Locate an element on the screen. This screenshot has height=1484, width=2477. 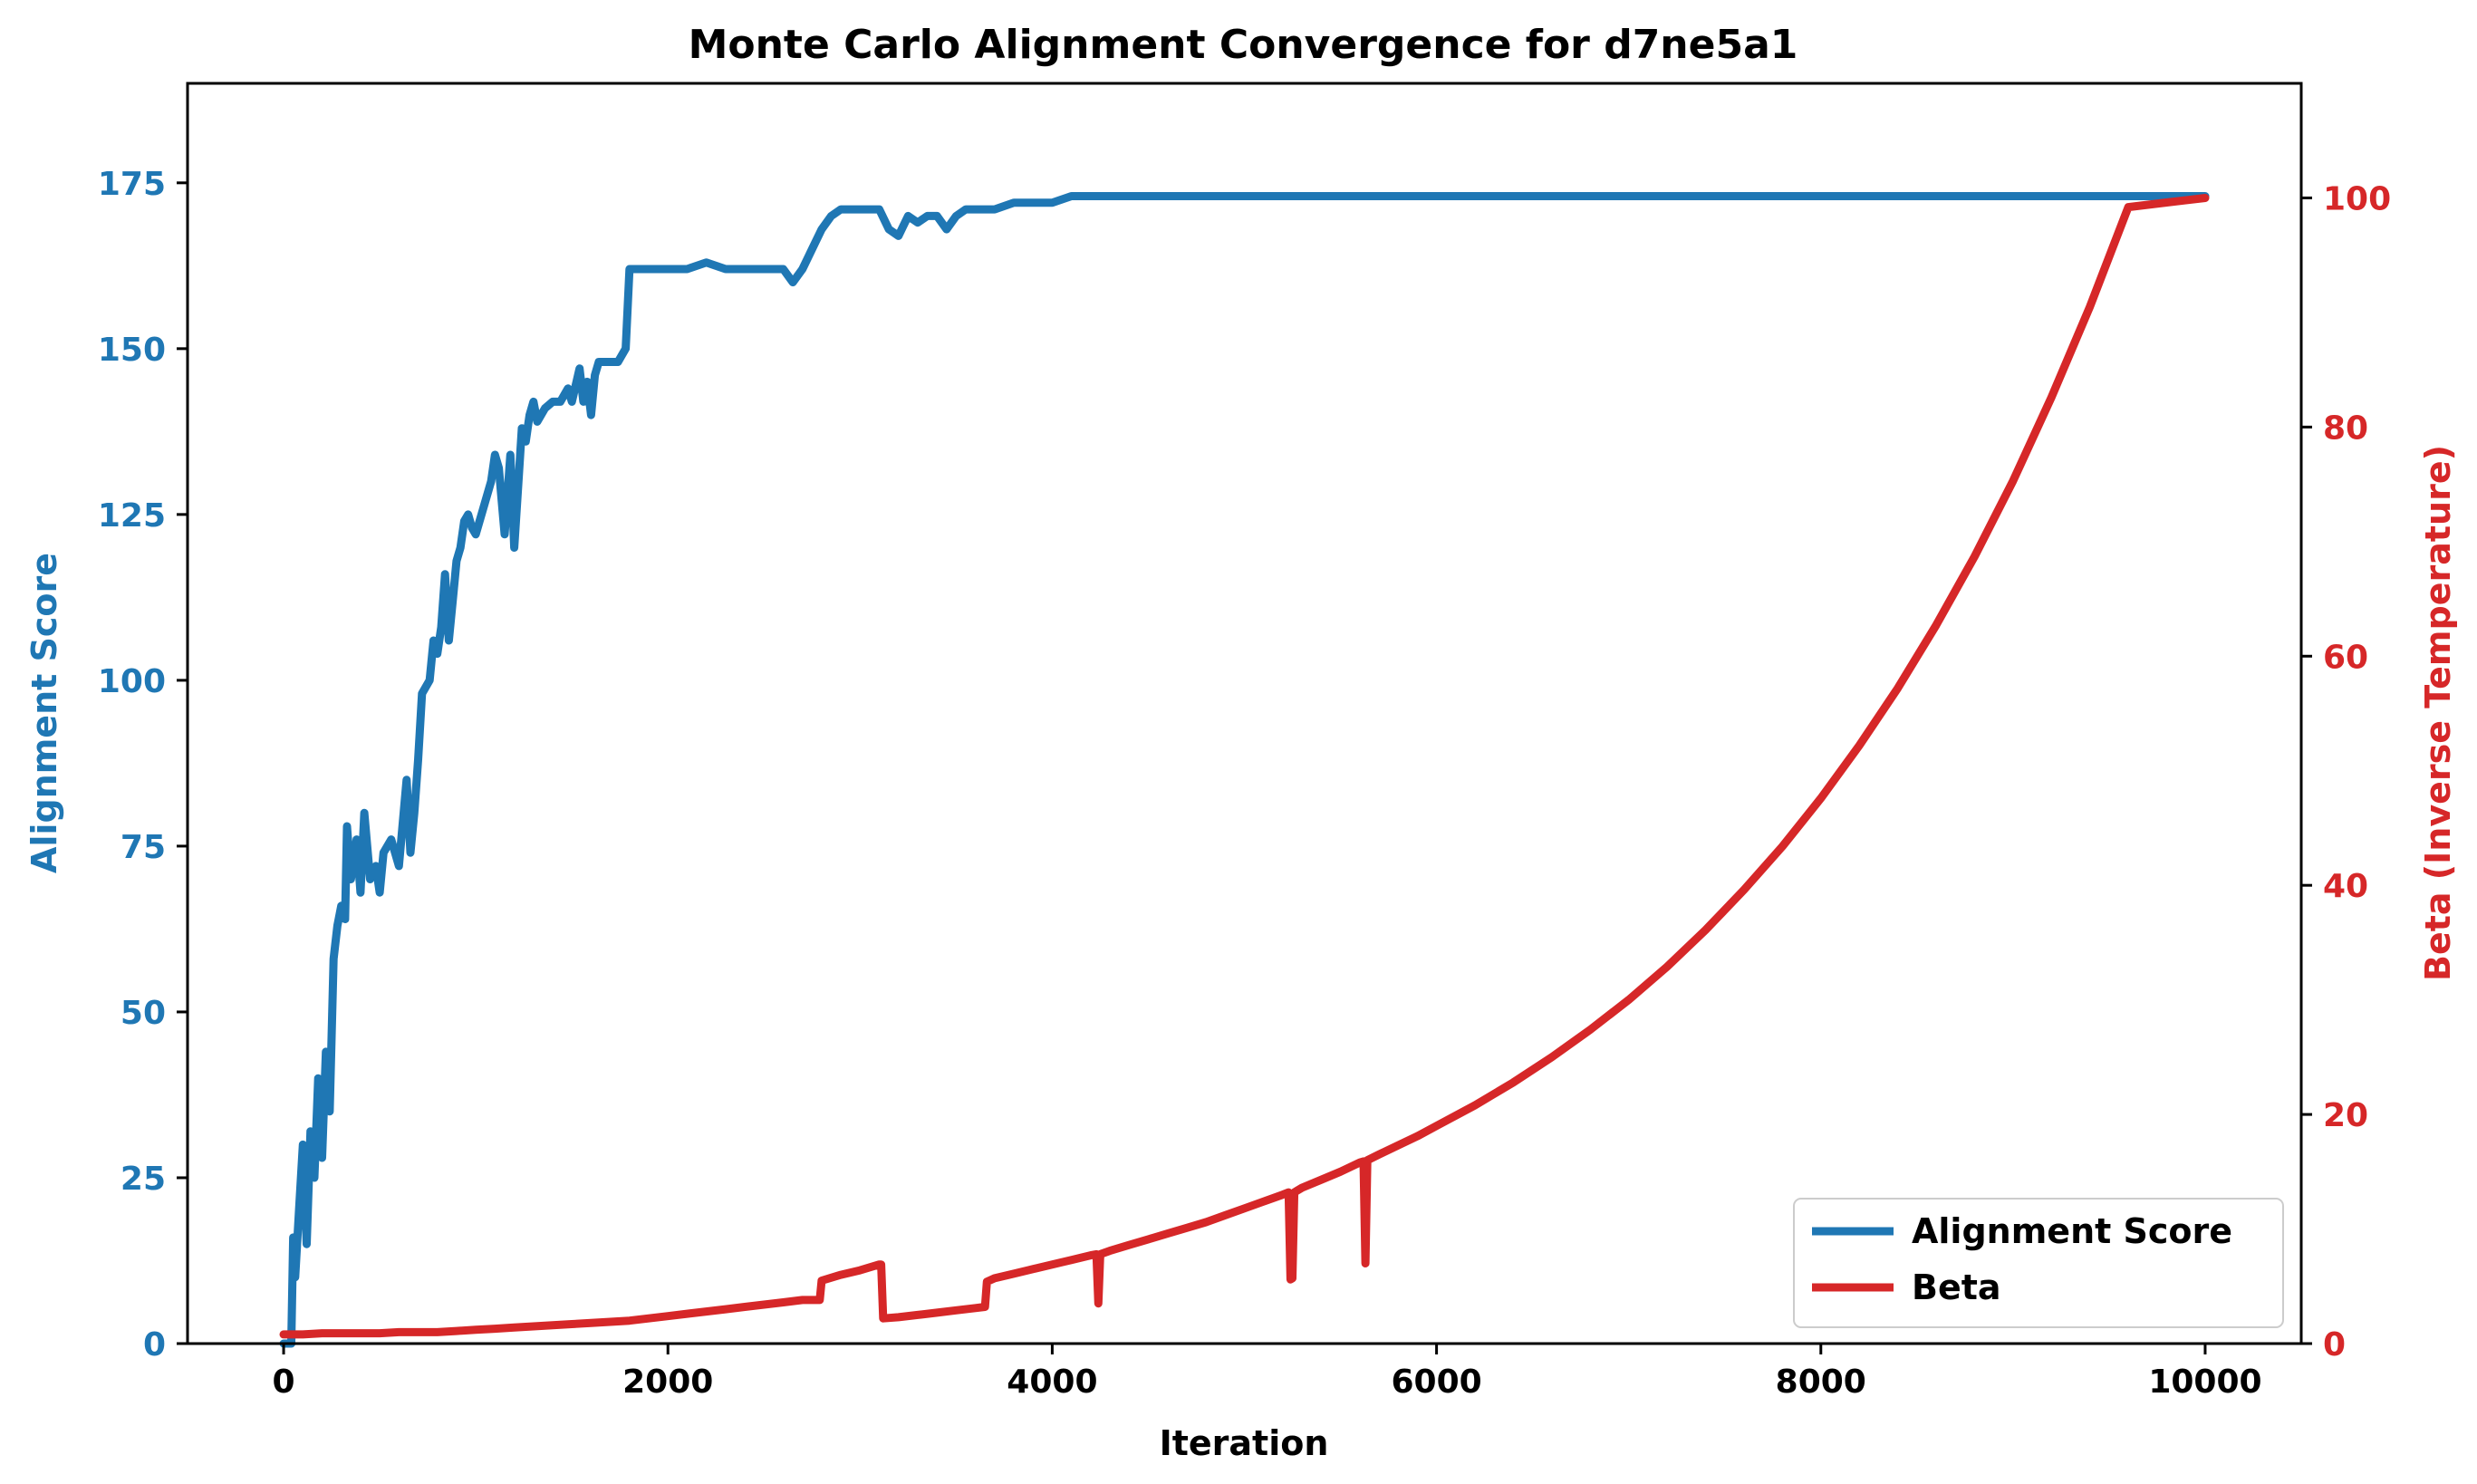
x-tick-label: 2000 is located at coordinates (667, 1382).